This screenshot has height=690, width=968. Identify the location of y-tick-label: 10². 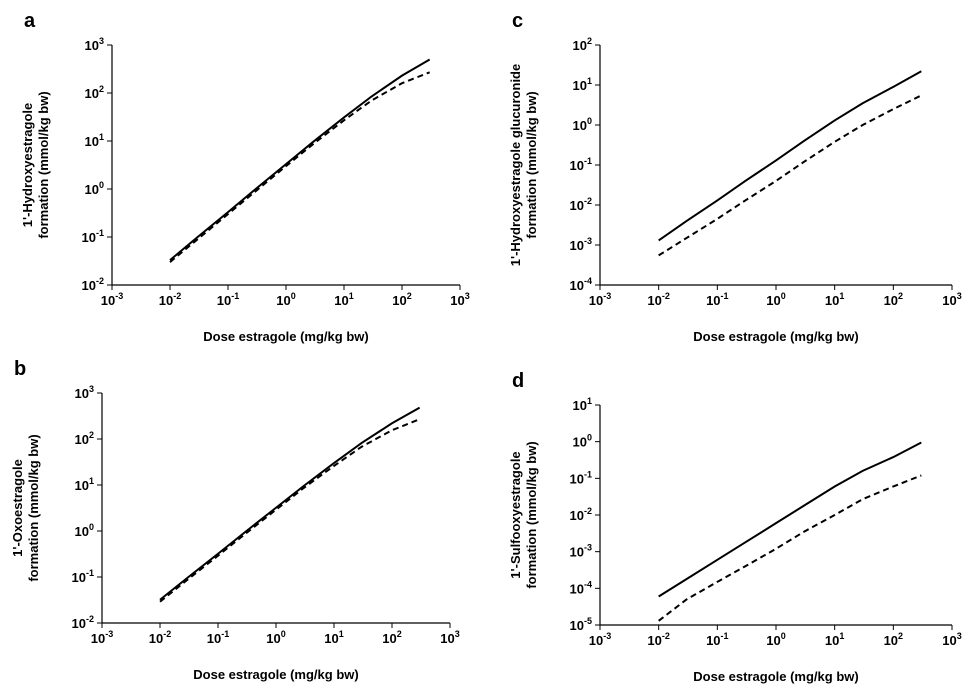
(84, 438).